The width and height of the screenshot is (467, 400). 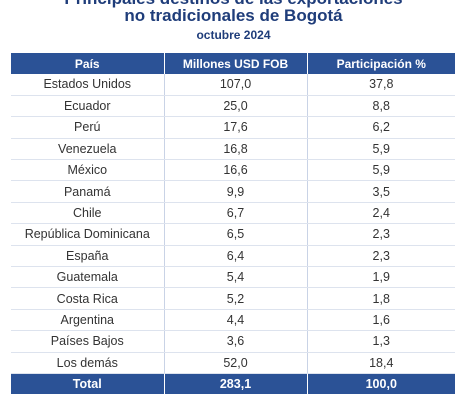 What do you see at coordinates (380, 320) in the screenshot?
I see `cell-participacion: 1,6` at bounding box center [380, 320].